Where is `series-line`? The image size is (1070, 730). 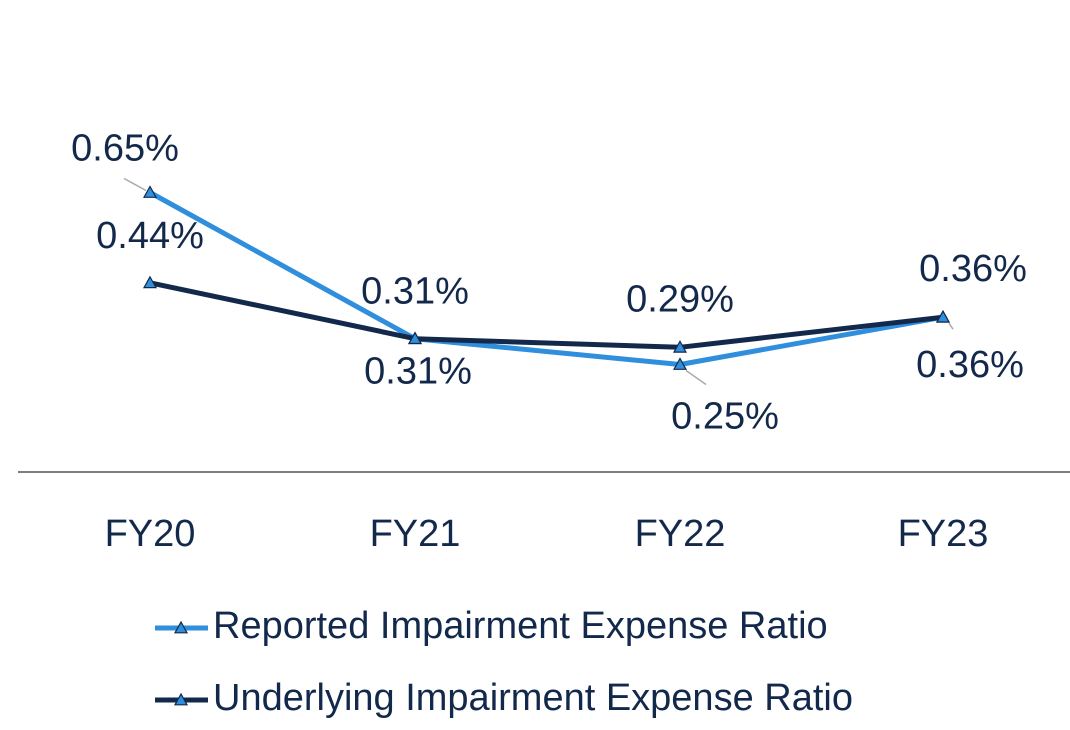
series-line is located at coordinates (546, 315).